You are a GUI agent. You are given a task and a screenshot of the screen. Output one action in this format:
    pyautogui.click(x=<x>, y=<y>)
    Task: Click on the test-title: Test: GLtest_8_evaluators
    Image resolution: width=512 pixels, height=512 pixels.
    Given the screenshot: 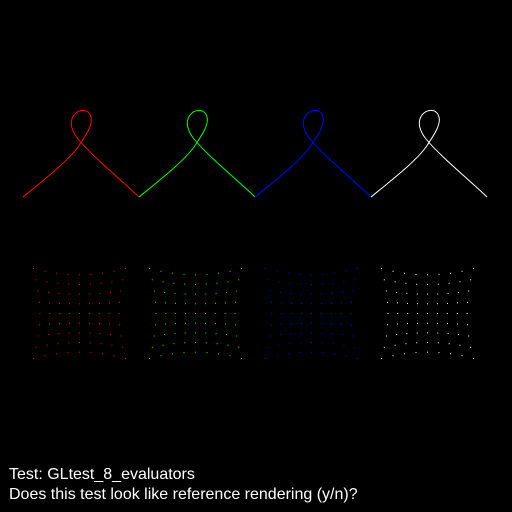 What is the action you would take?
    pyautogui.click(x=102, y=474)
    